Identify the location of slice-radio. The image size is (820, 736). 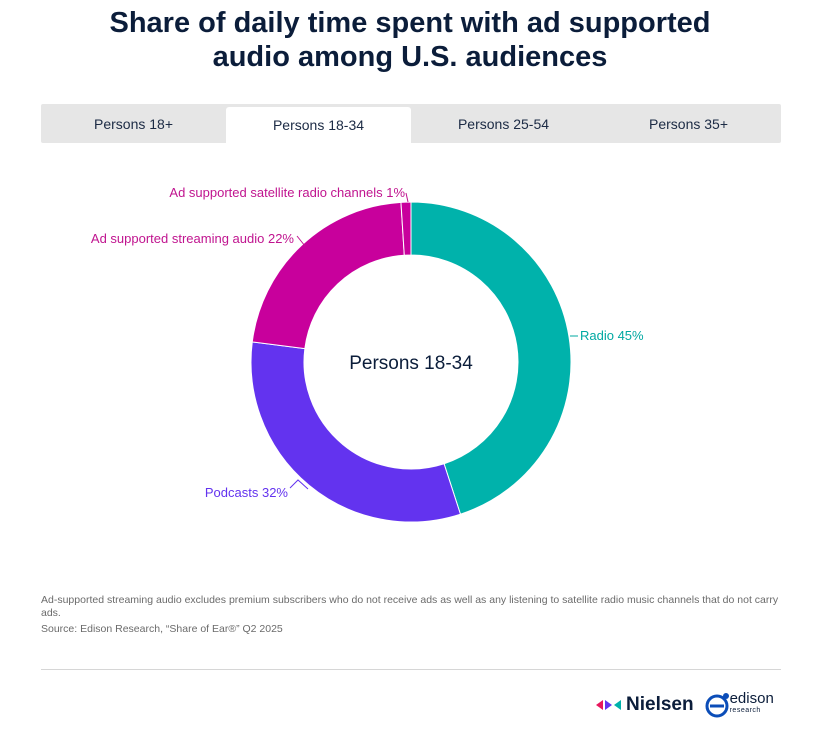
(491, 358).